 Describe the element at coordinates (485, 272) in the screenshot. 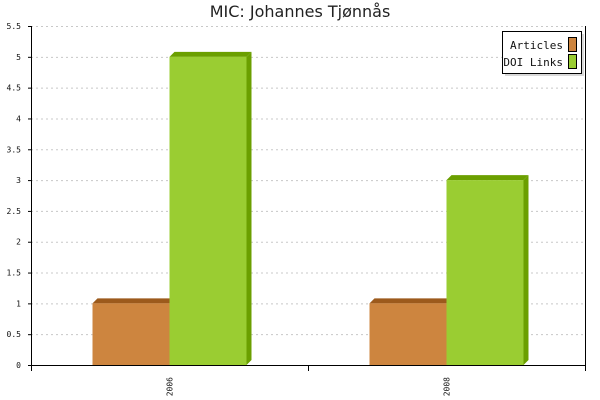

I see `bar-doi-links-2008` at that location.